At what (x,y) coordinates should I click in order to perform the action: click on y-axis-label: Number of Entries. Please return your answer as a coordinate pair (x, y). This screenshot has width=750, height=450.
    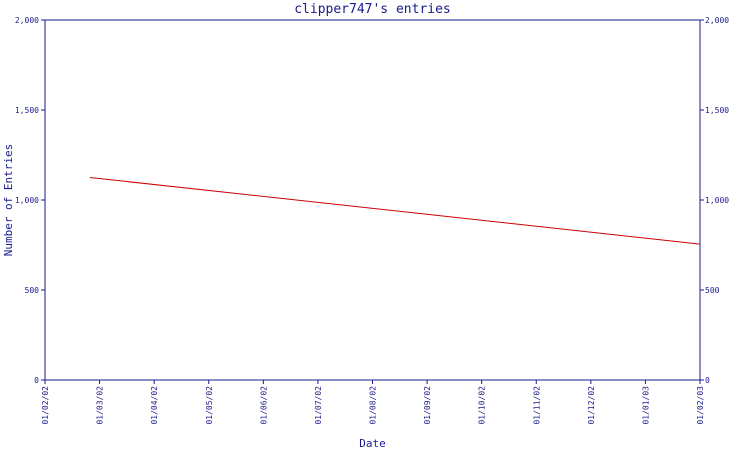
    Looking at the image, I should click on (8, 200).